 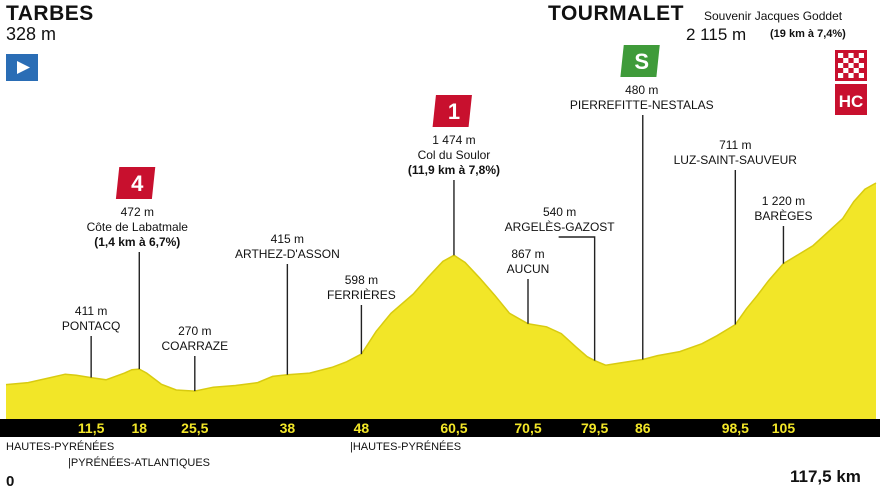 I want to click on km-marker-label: 79,5, so click(x=594, y=428).